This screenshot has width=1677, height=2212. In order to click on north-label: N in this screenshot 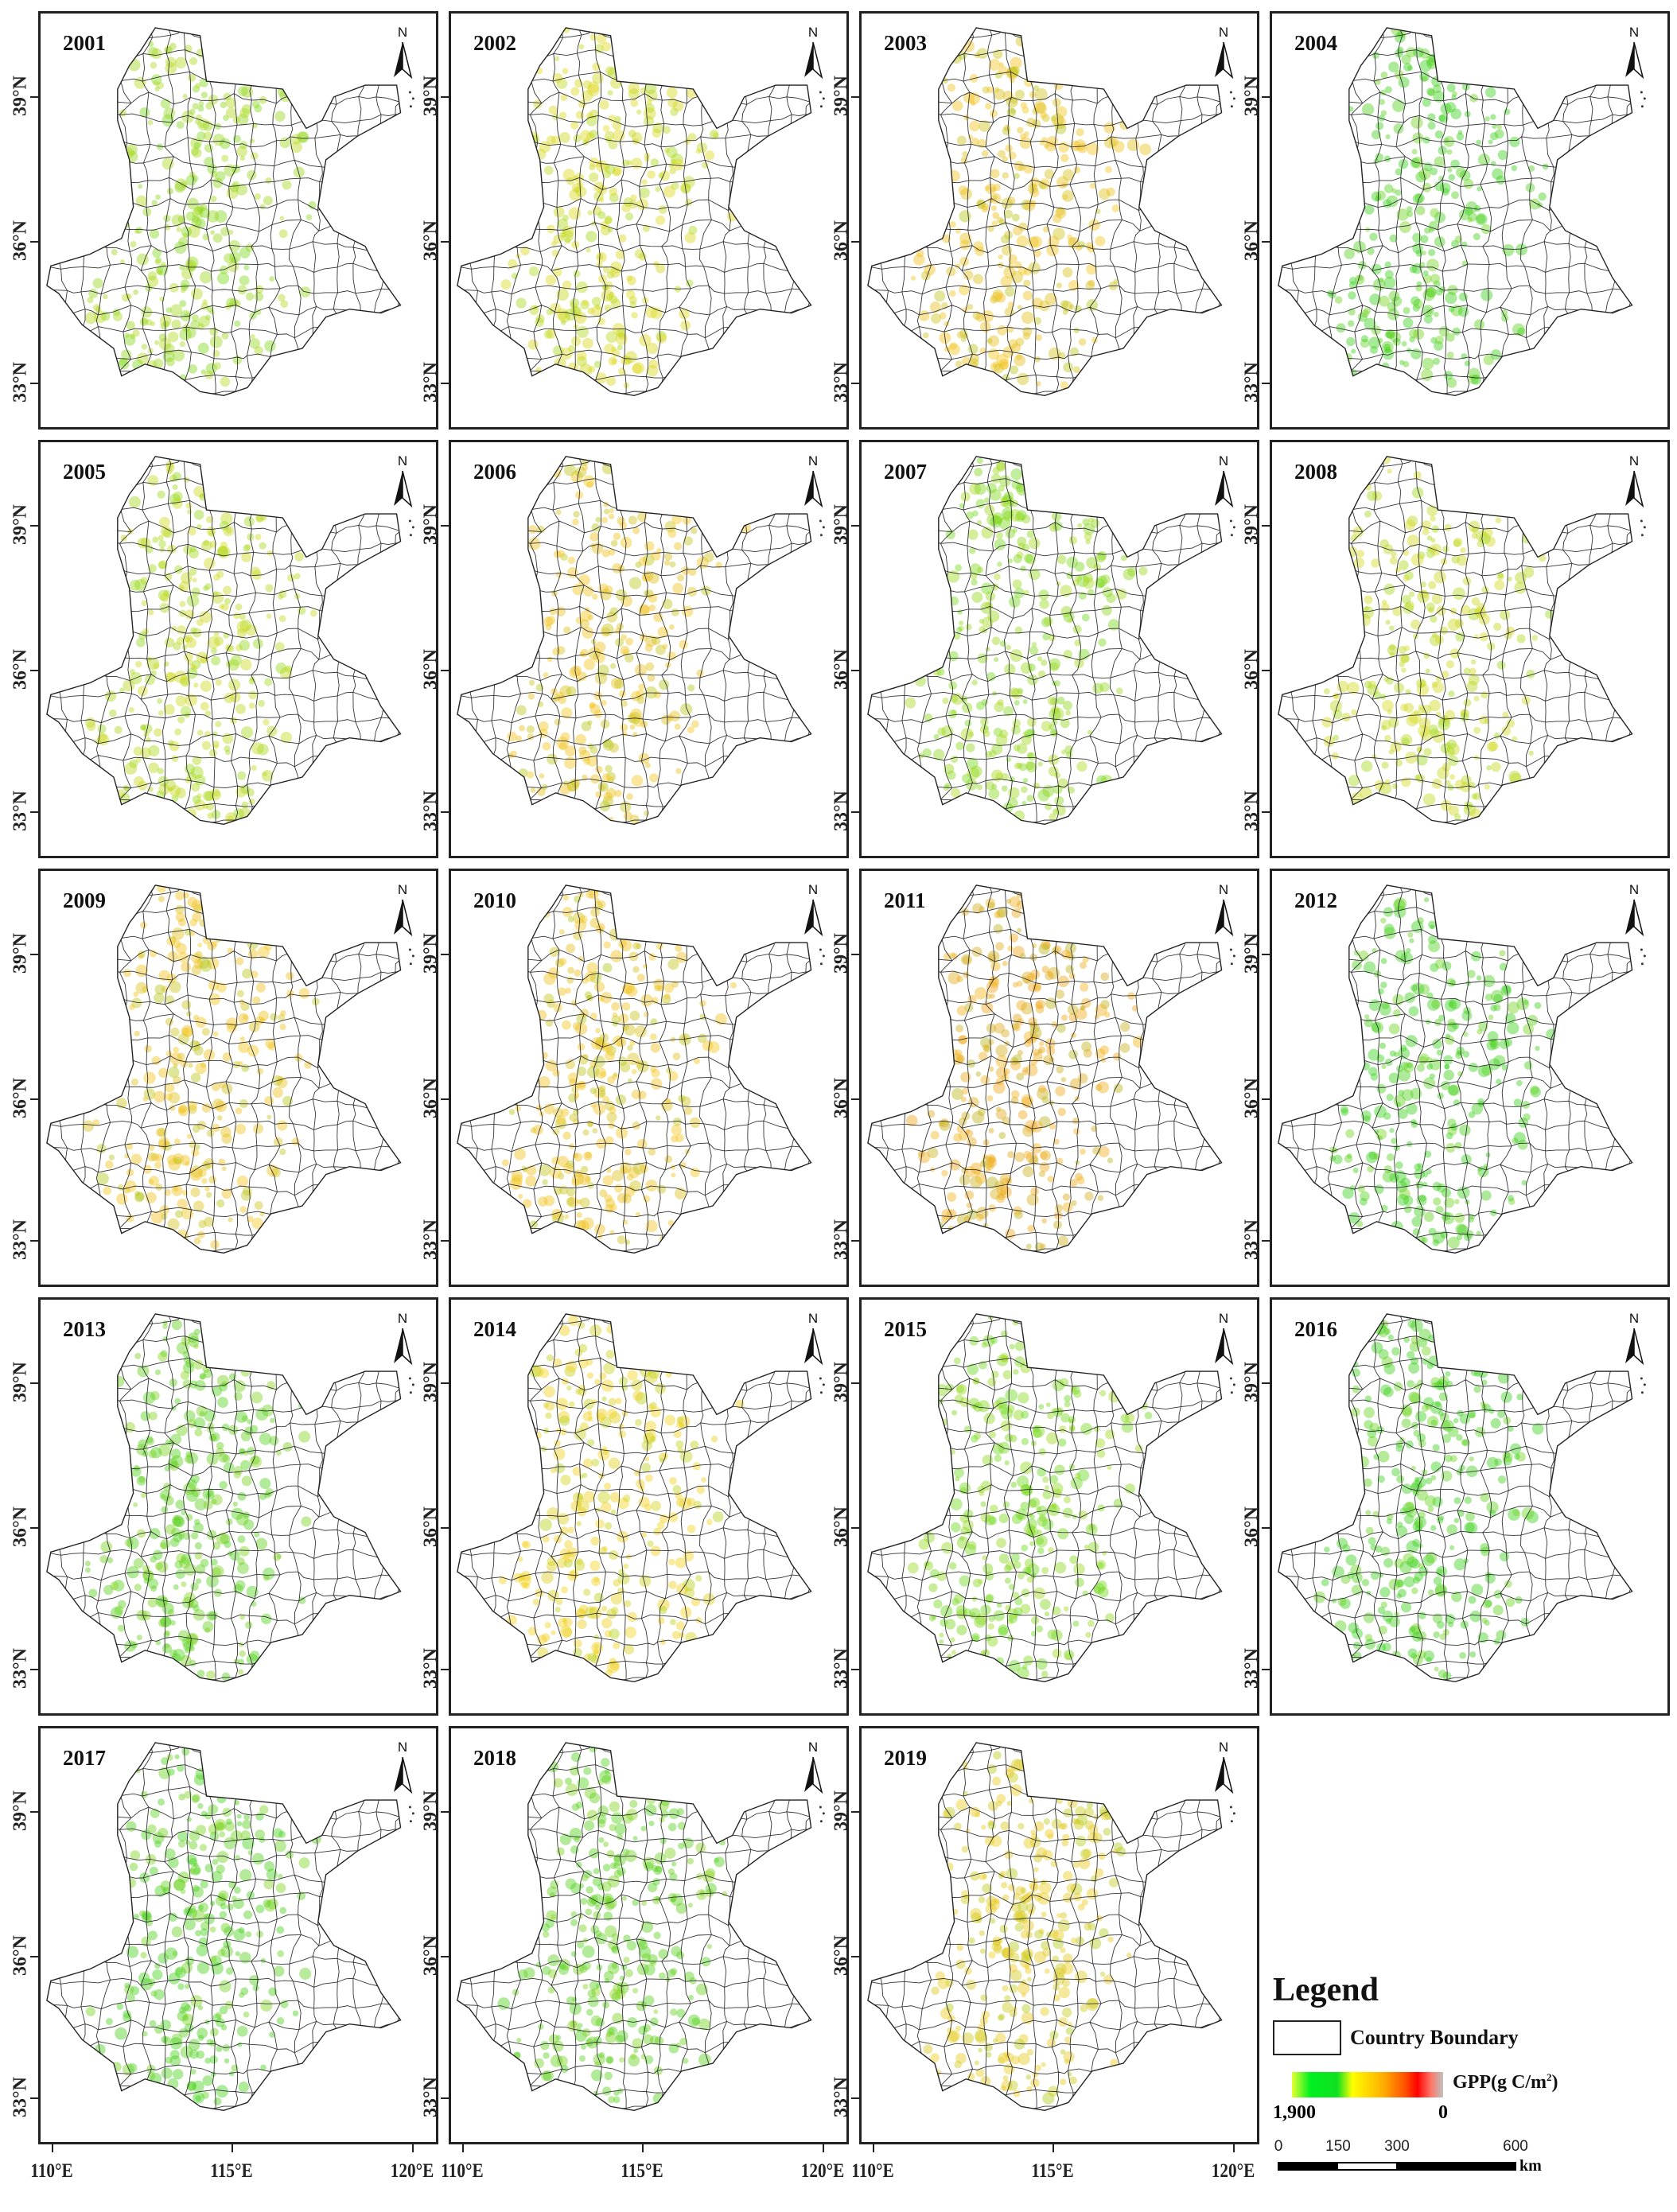, I will do `click(1223, 32)`.